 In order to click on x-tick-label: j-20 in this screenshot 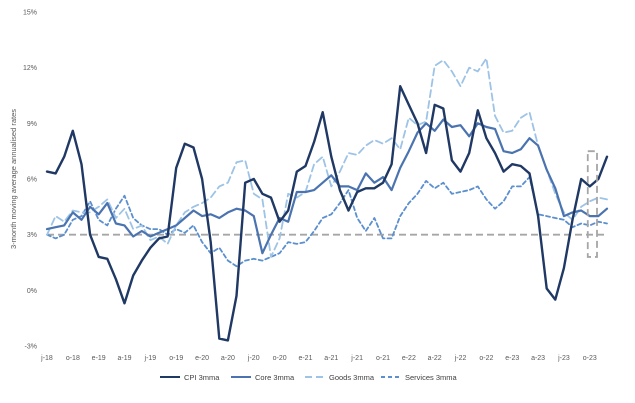, I will do `click(253, 358)`.